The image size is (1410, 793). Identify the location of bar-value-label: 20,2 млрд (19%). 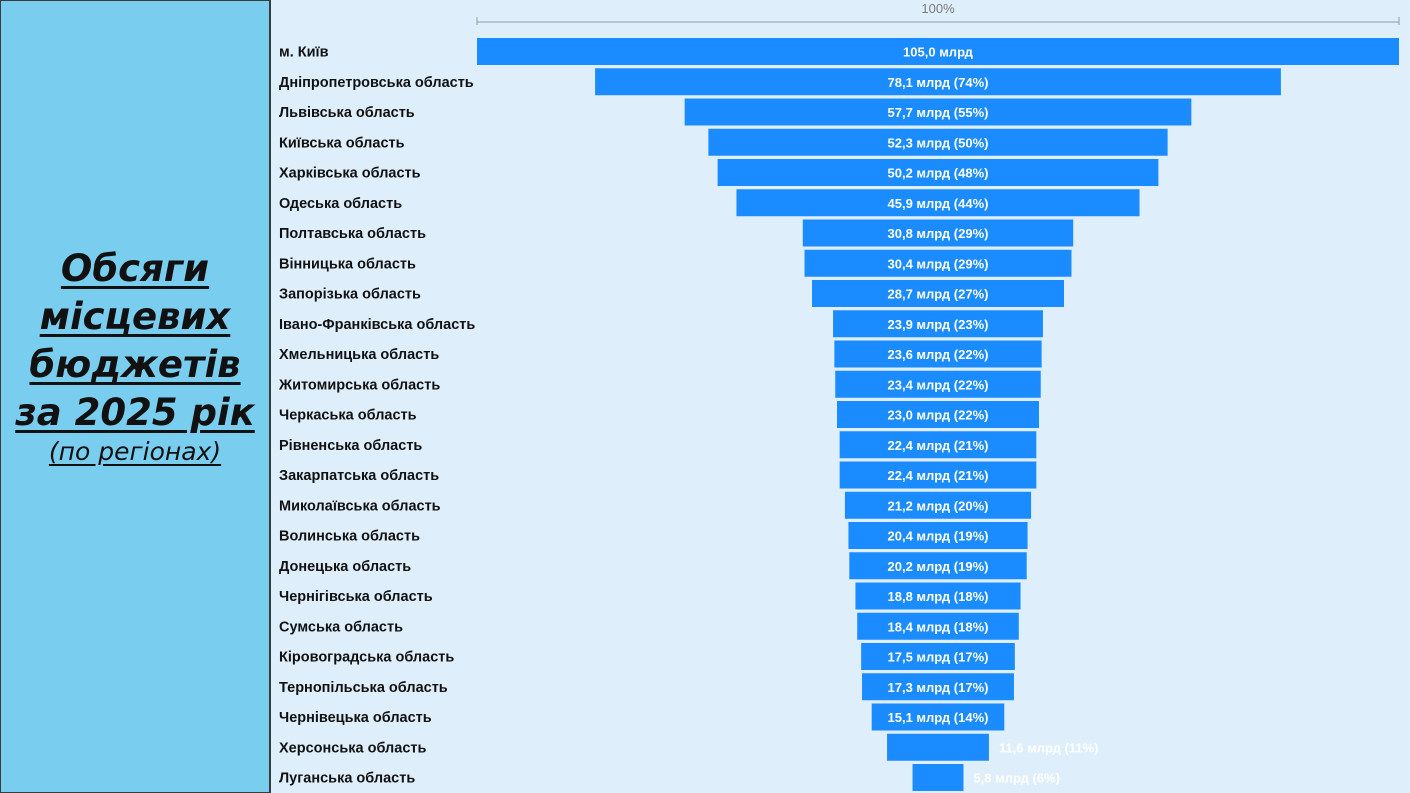
(938, 566).